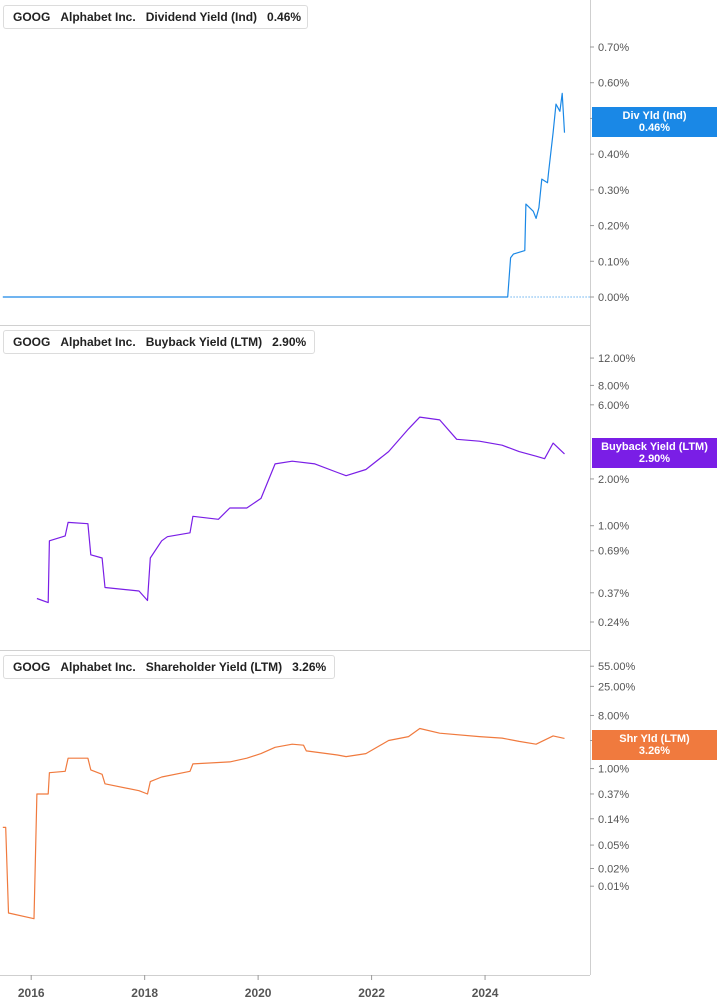 This screenshot has height=1005, width=717. Describe the element at coordinates (613, 552) in the screenshot. I see `y-tick-label: 0.69%` at that location.